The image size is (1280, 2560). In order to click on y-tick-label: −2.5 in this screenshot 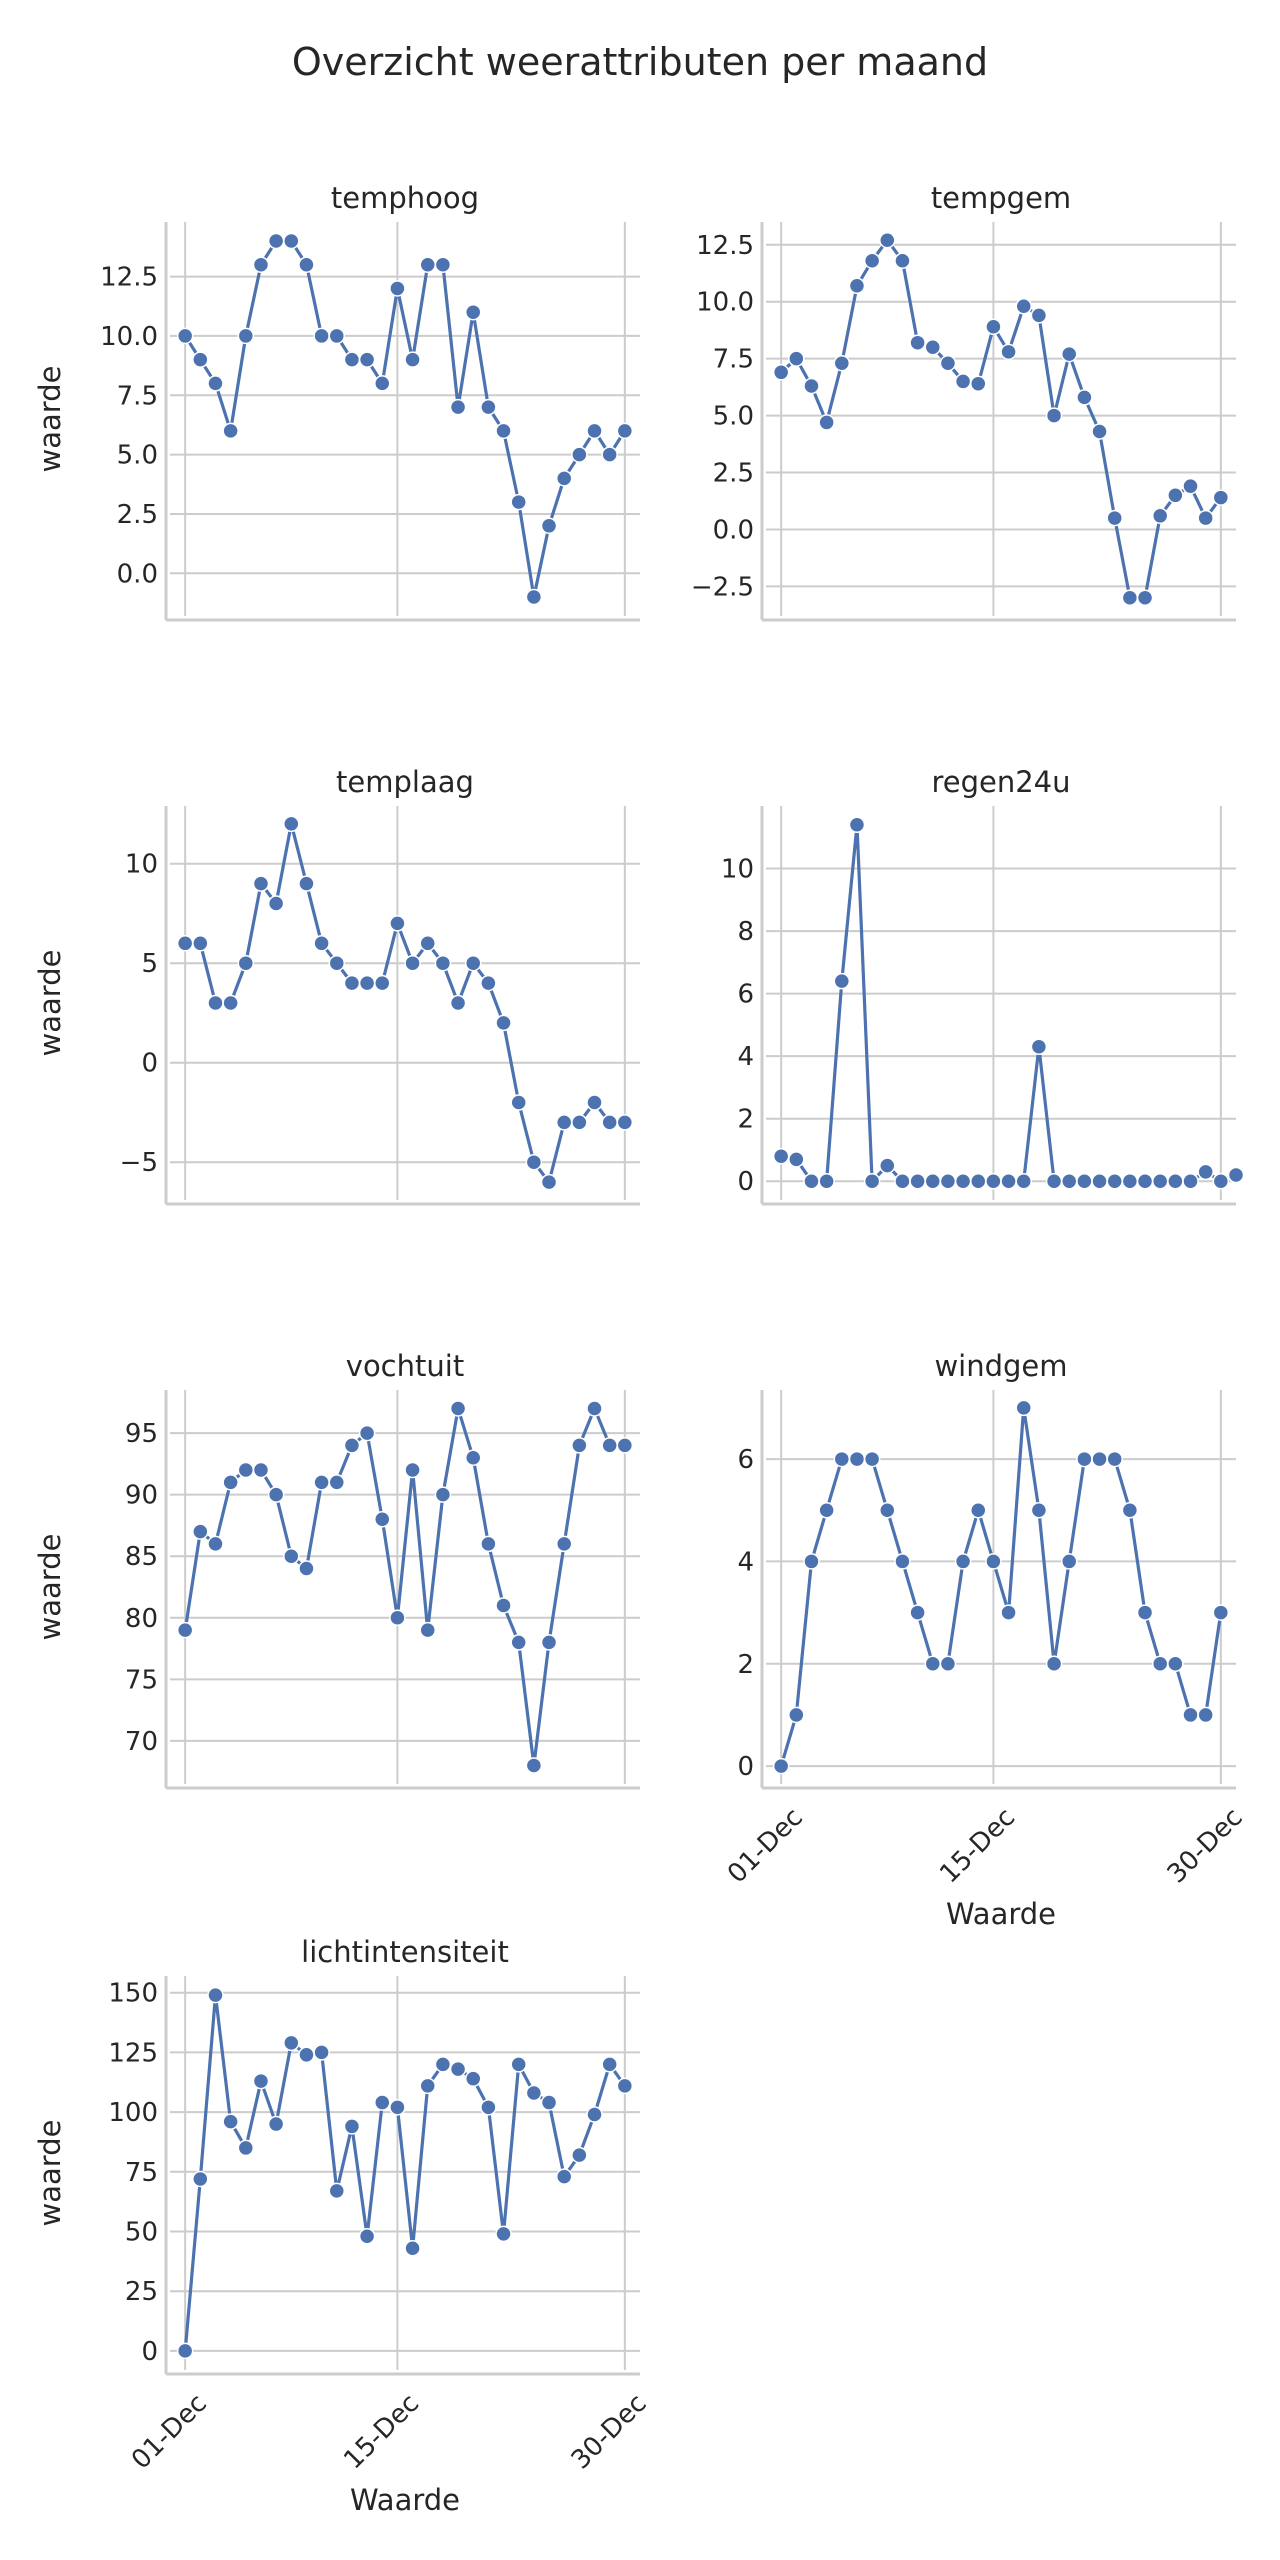, I will do `click(722, 587)`.